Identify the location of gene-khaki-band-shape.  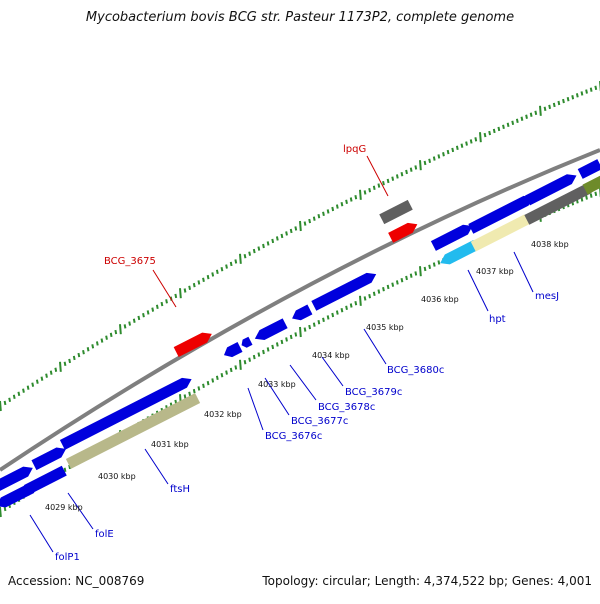
(133, 431).